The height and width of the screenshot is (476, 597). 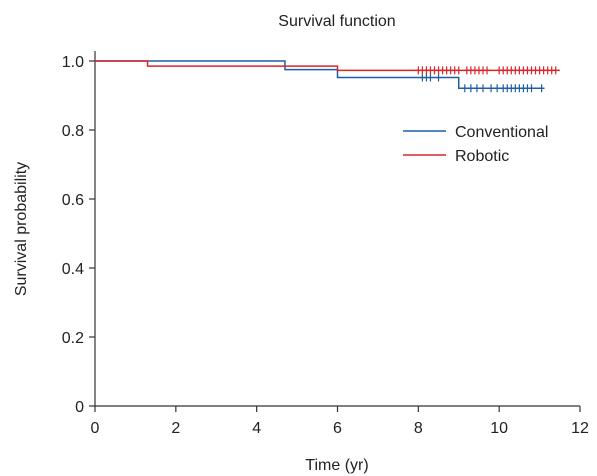 I want to click on x-tick-label: 6, so click(x=337, y=428).